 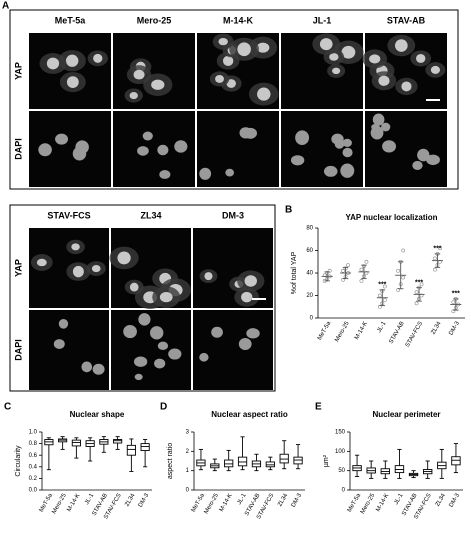 What do you see at coordinates (5, 6) in the screenshot?
I see `panel-letter: A` at bounding box center [5, 6].